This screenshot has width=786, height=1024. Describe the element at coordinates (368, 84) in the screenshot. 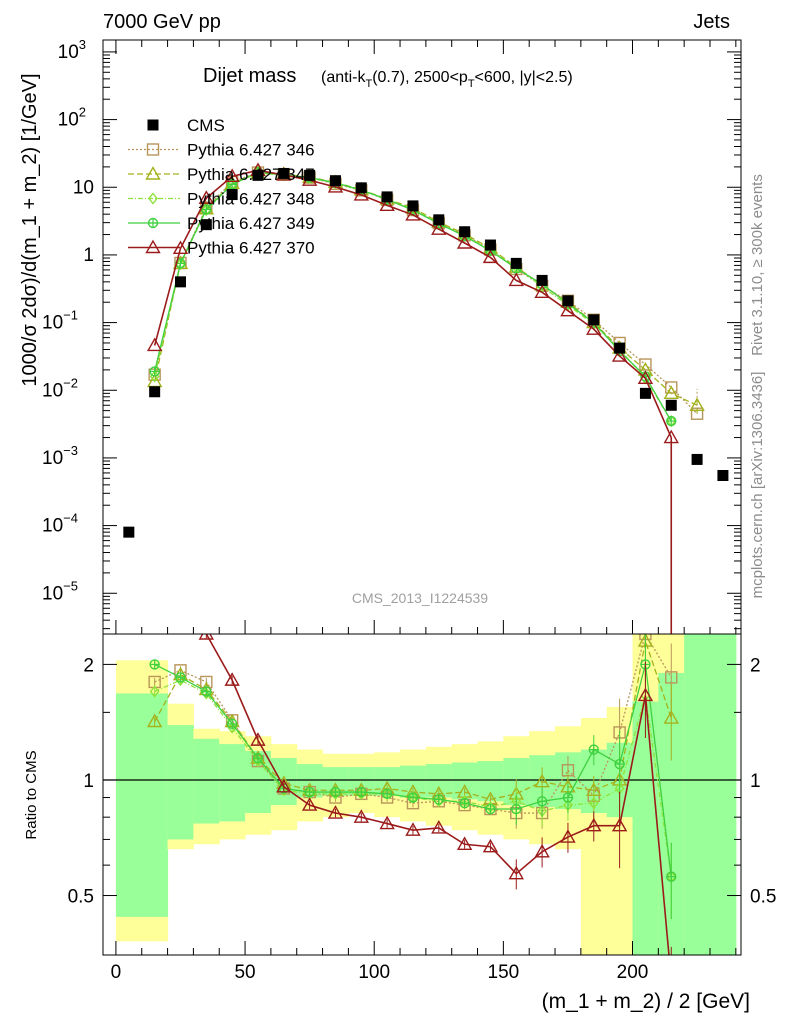

I see `title-sub-1: T` at that location.